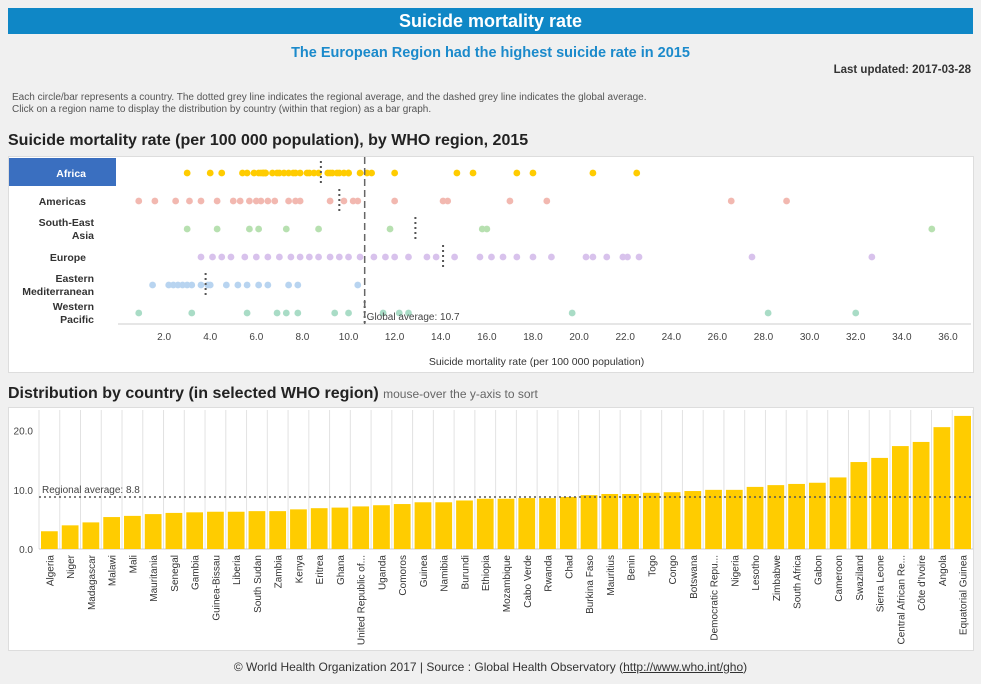 The height and width of the screenshot is (684, 981). Describe the element at coordinates (485, 523) in the screenshot. I see `country-bar-ethiopia` at that location.